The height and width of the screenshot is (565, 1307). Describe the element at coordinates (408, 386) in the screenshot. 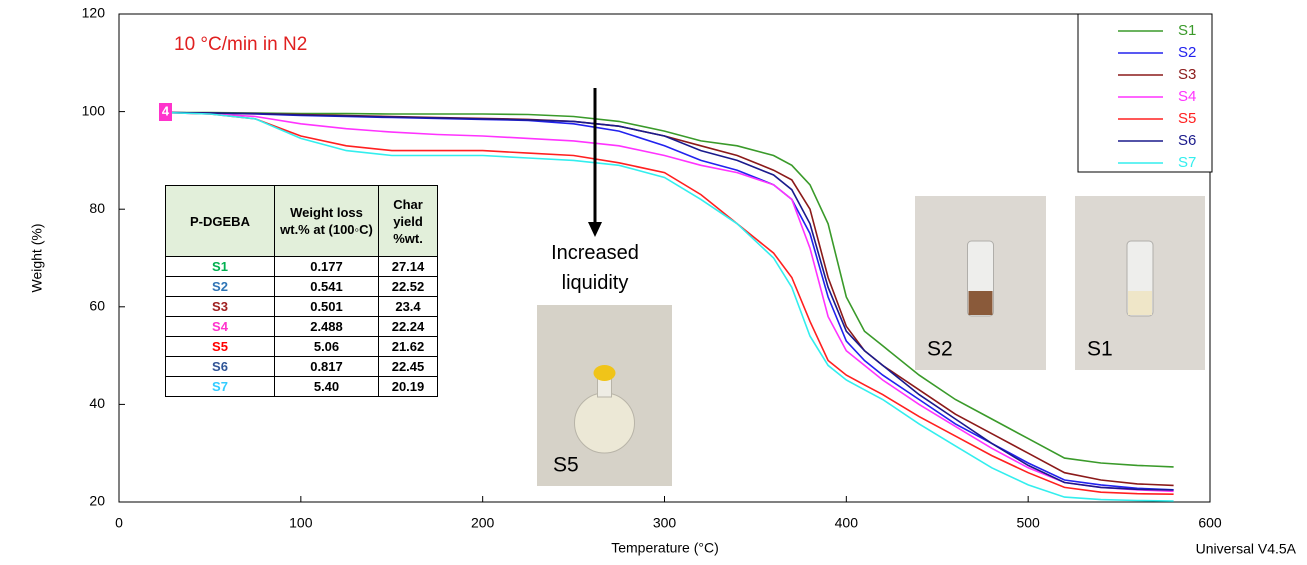

I see `table-cell: 20.19` at that location.